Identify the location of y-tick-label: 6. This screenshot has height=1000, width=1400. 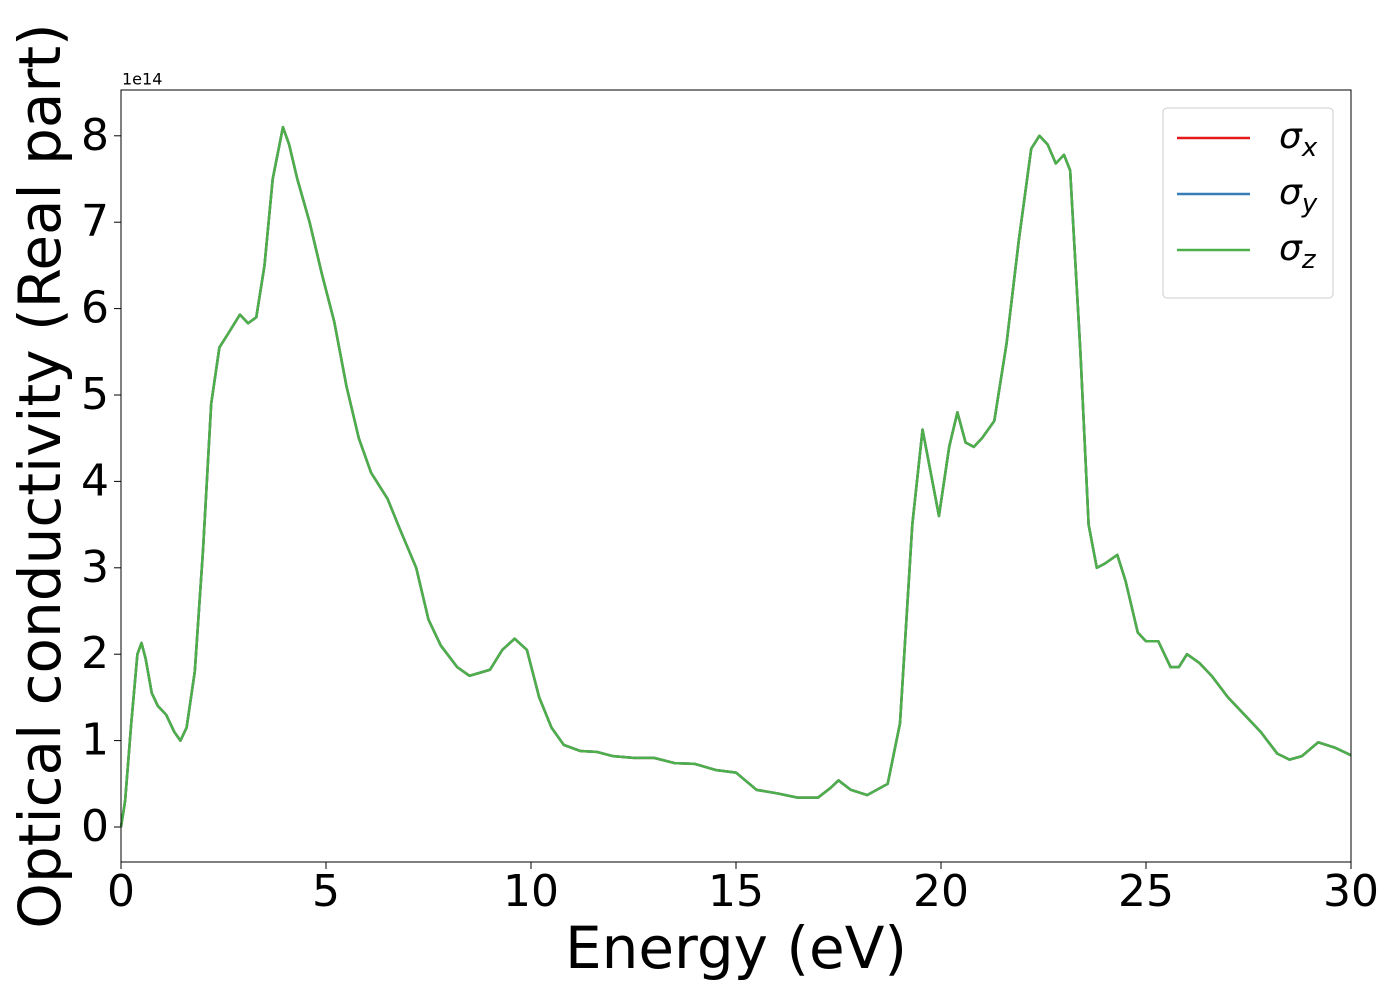
(95, 308).